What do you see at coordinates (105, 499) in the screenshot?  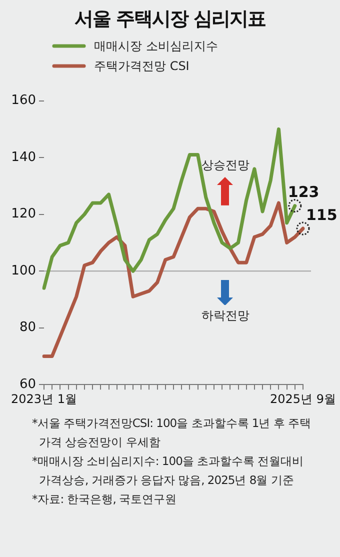 I see `text: *자료: 한국은행, 국토연구원` at bounding box center [105, 499].